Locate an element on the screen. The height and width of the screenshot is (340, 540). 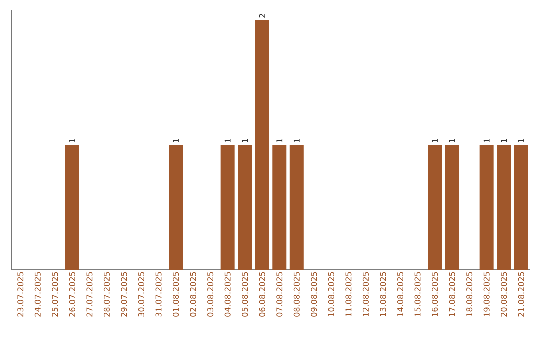
x-tick-label: 23.07.2025 is located at coordinates (21, 294).